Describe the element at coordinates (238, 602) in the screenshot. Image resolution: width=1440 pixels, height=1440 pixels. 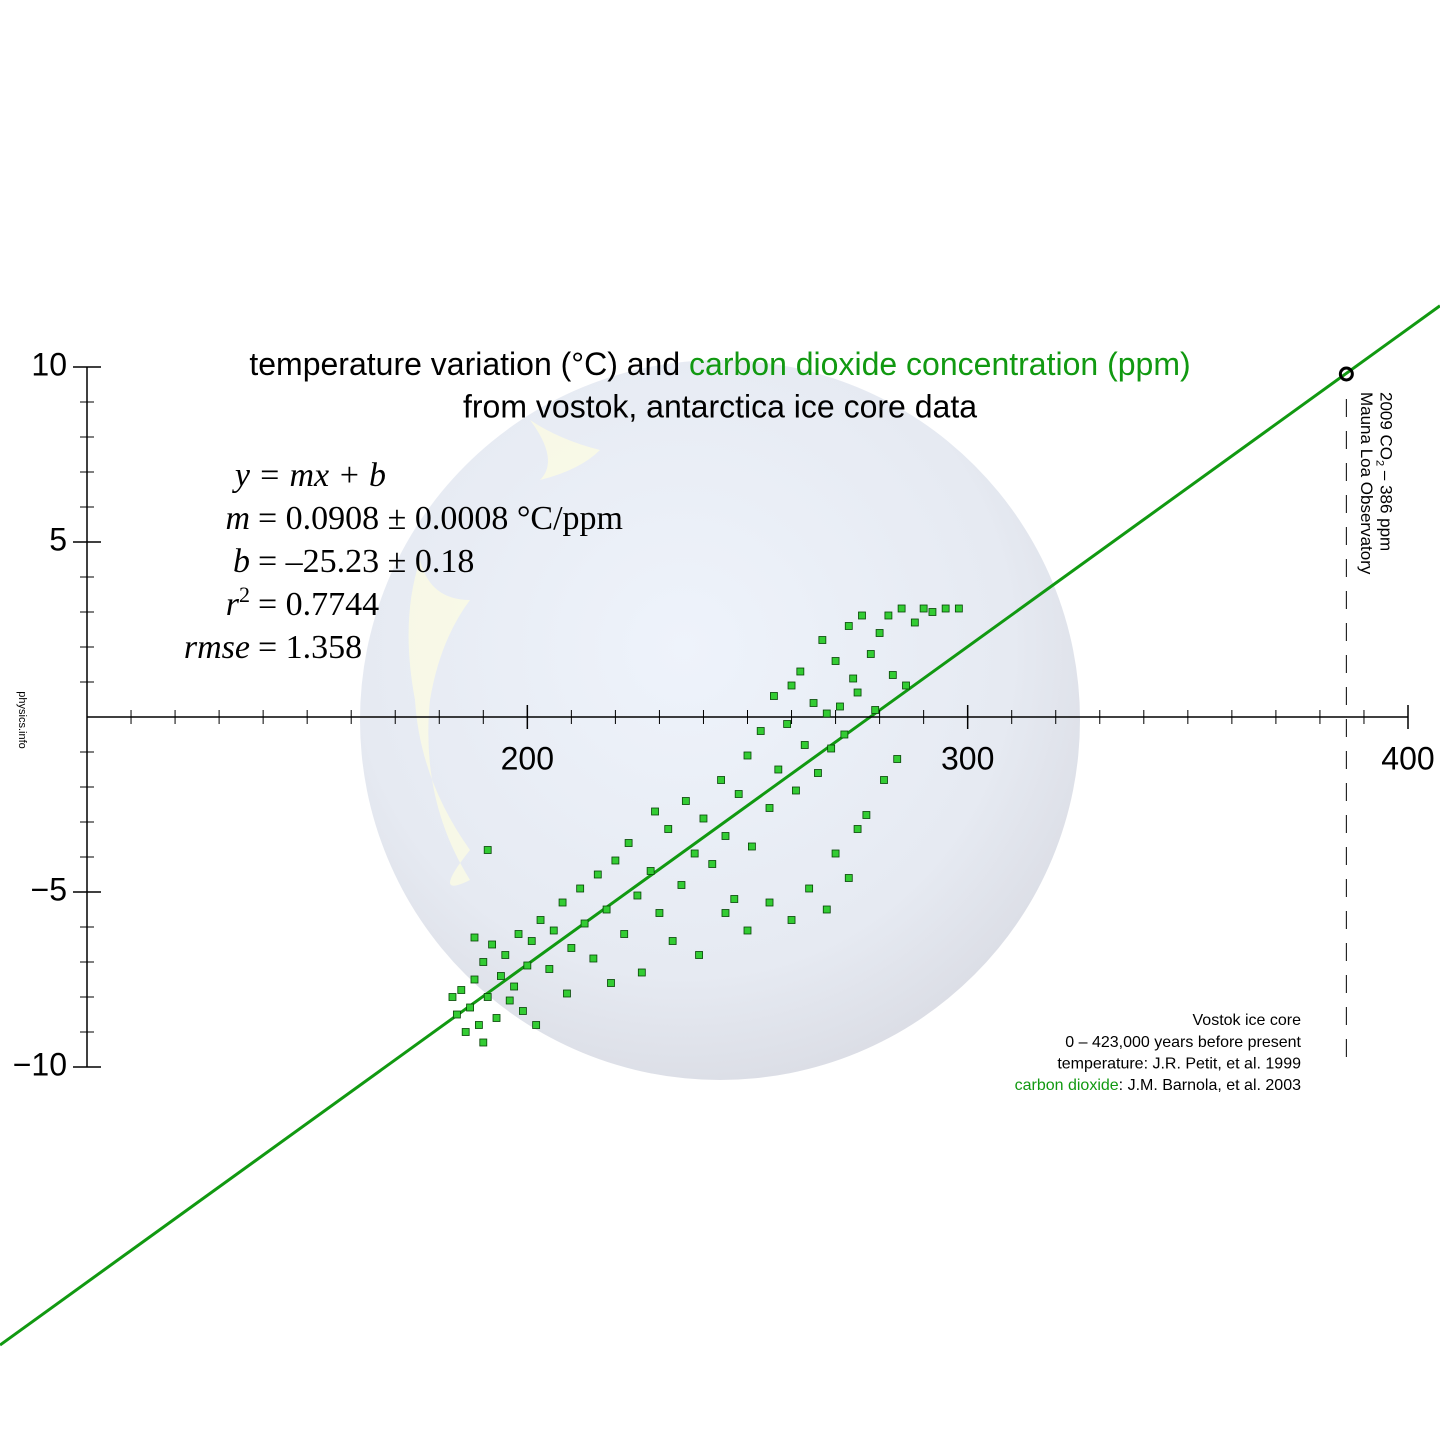
I see `equation-lhs: r2` at that location.